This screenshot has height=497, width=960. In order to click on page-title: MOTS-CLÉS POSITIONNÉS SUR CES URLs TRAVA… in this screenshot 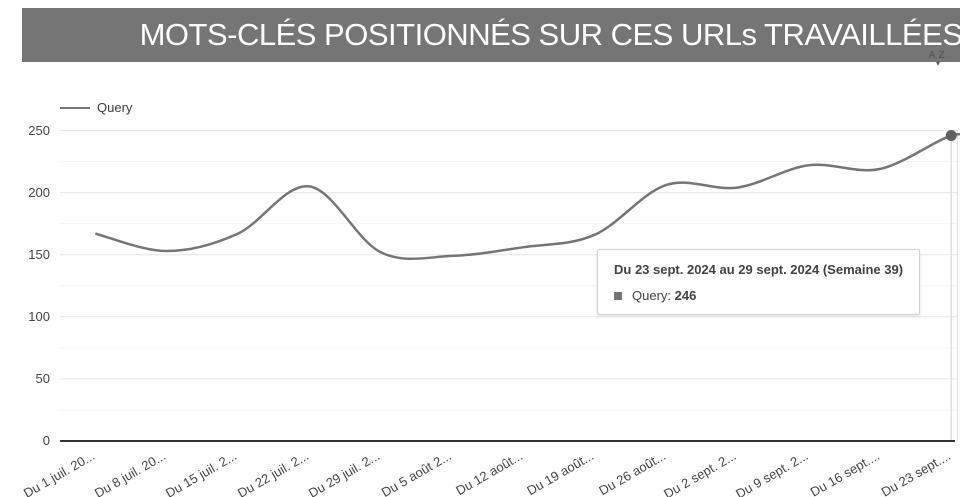, I will do `click(549, 34)`.